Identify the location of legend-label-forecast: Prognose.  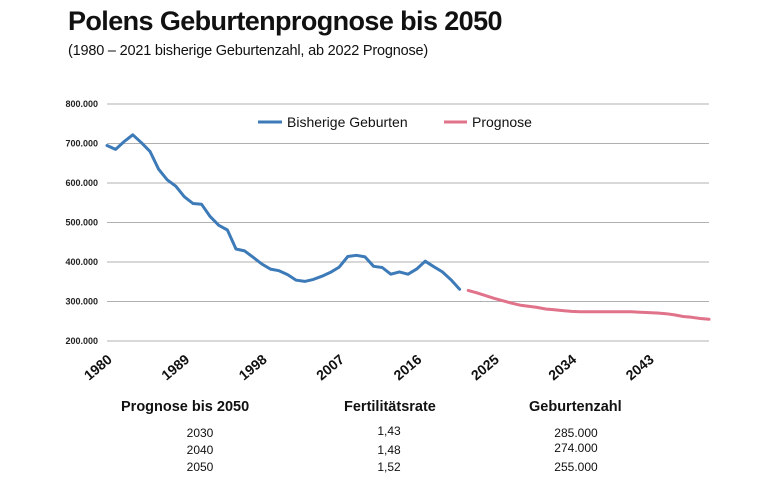
(502, 122).